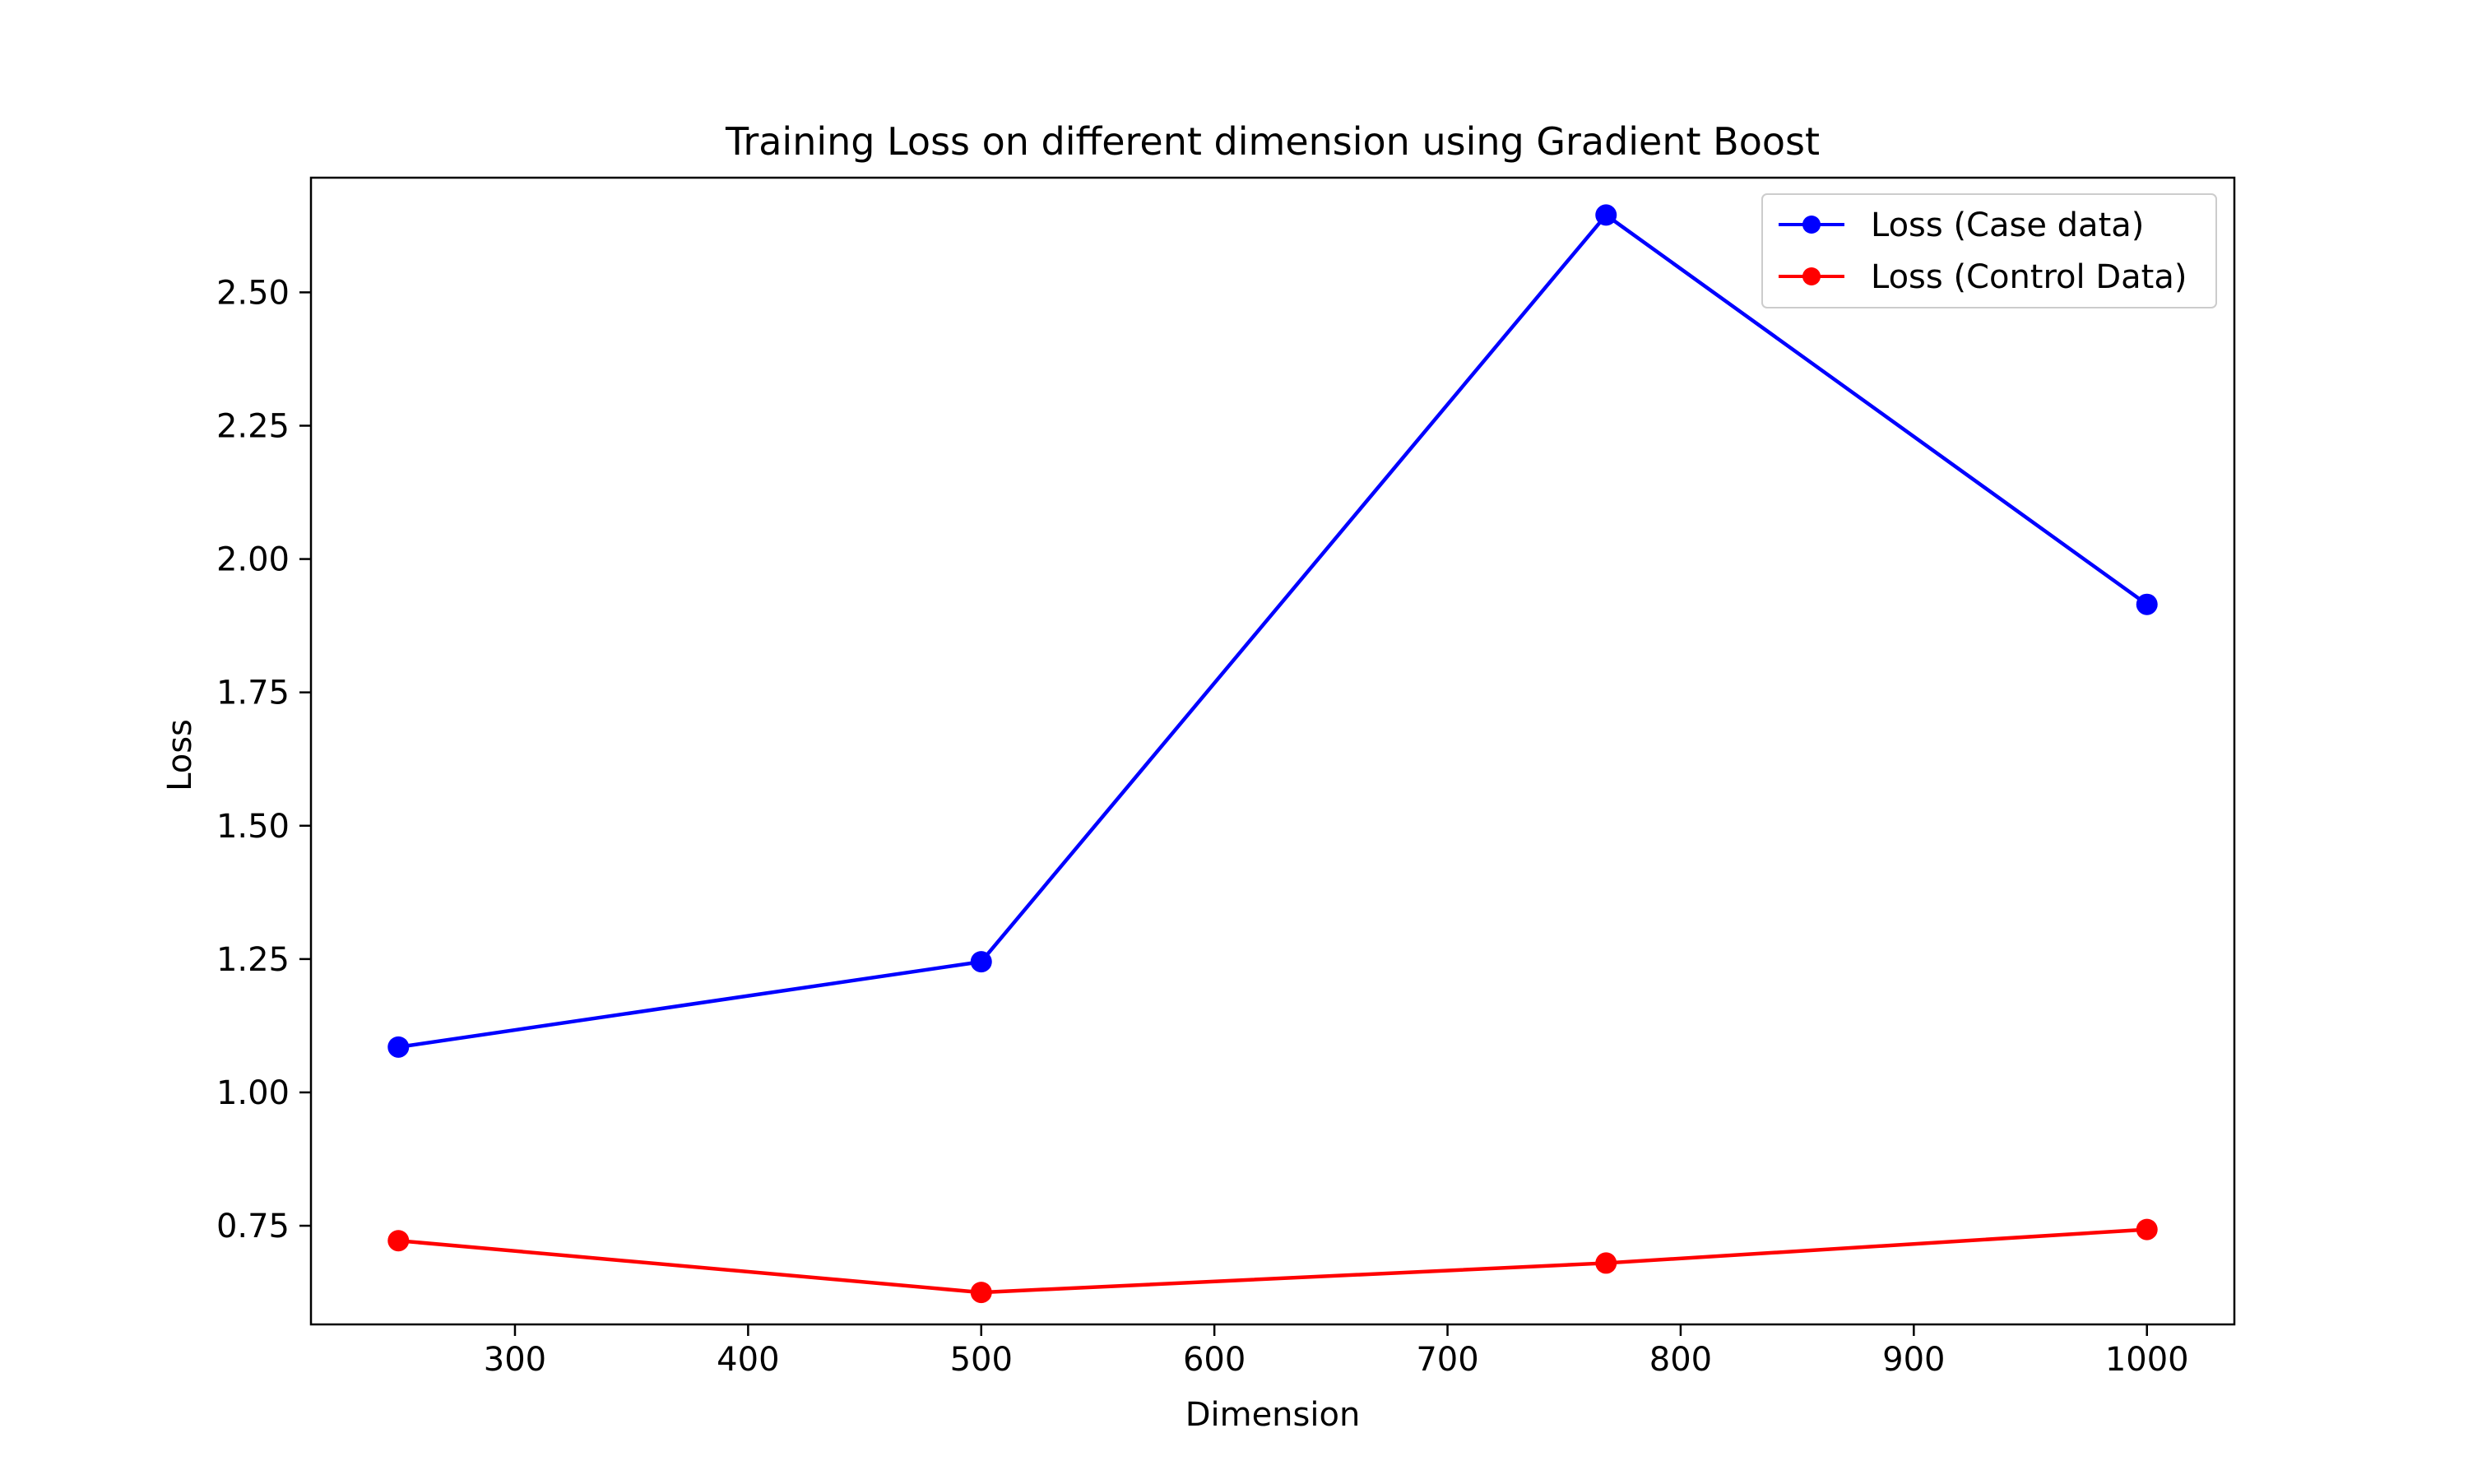  Describe the element at coordinates (253, 1093) in the screenshot. I see `y-tick-label: 1.00` at that location.